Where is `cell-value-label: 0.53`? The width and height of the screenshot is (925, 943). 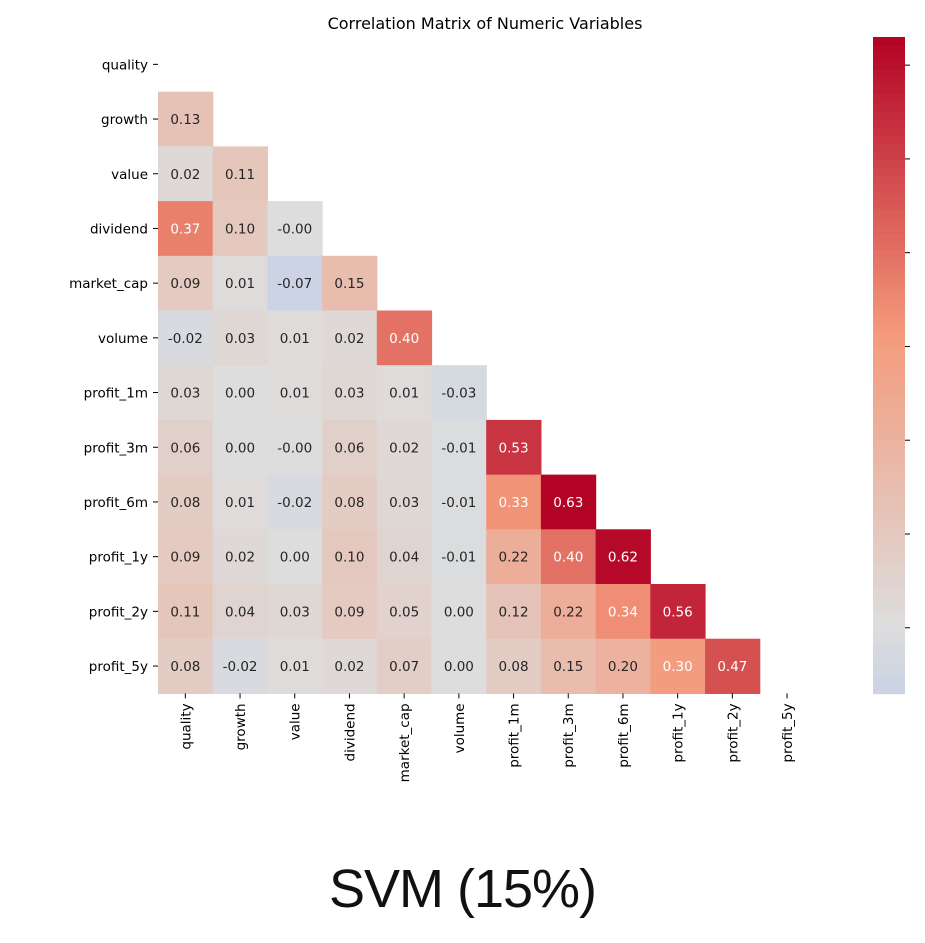
cell-value-label: 0.53 is located at coordinates (514, 448).